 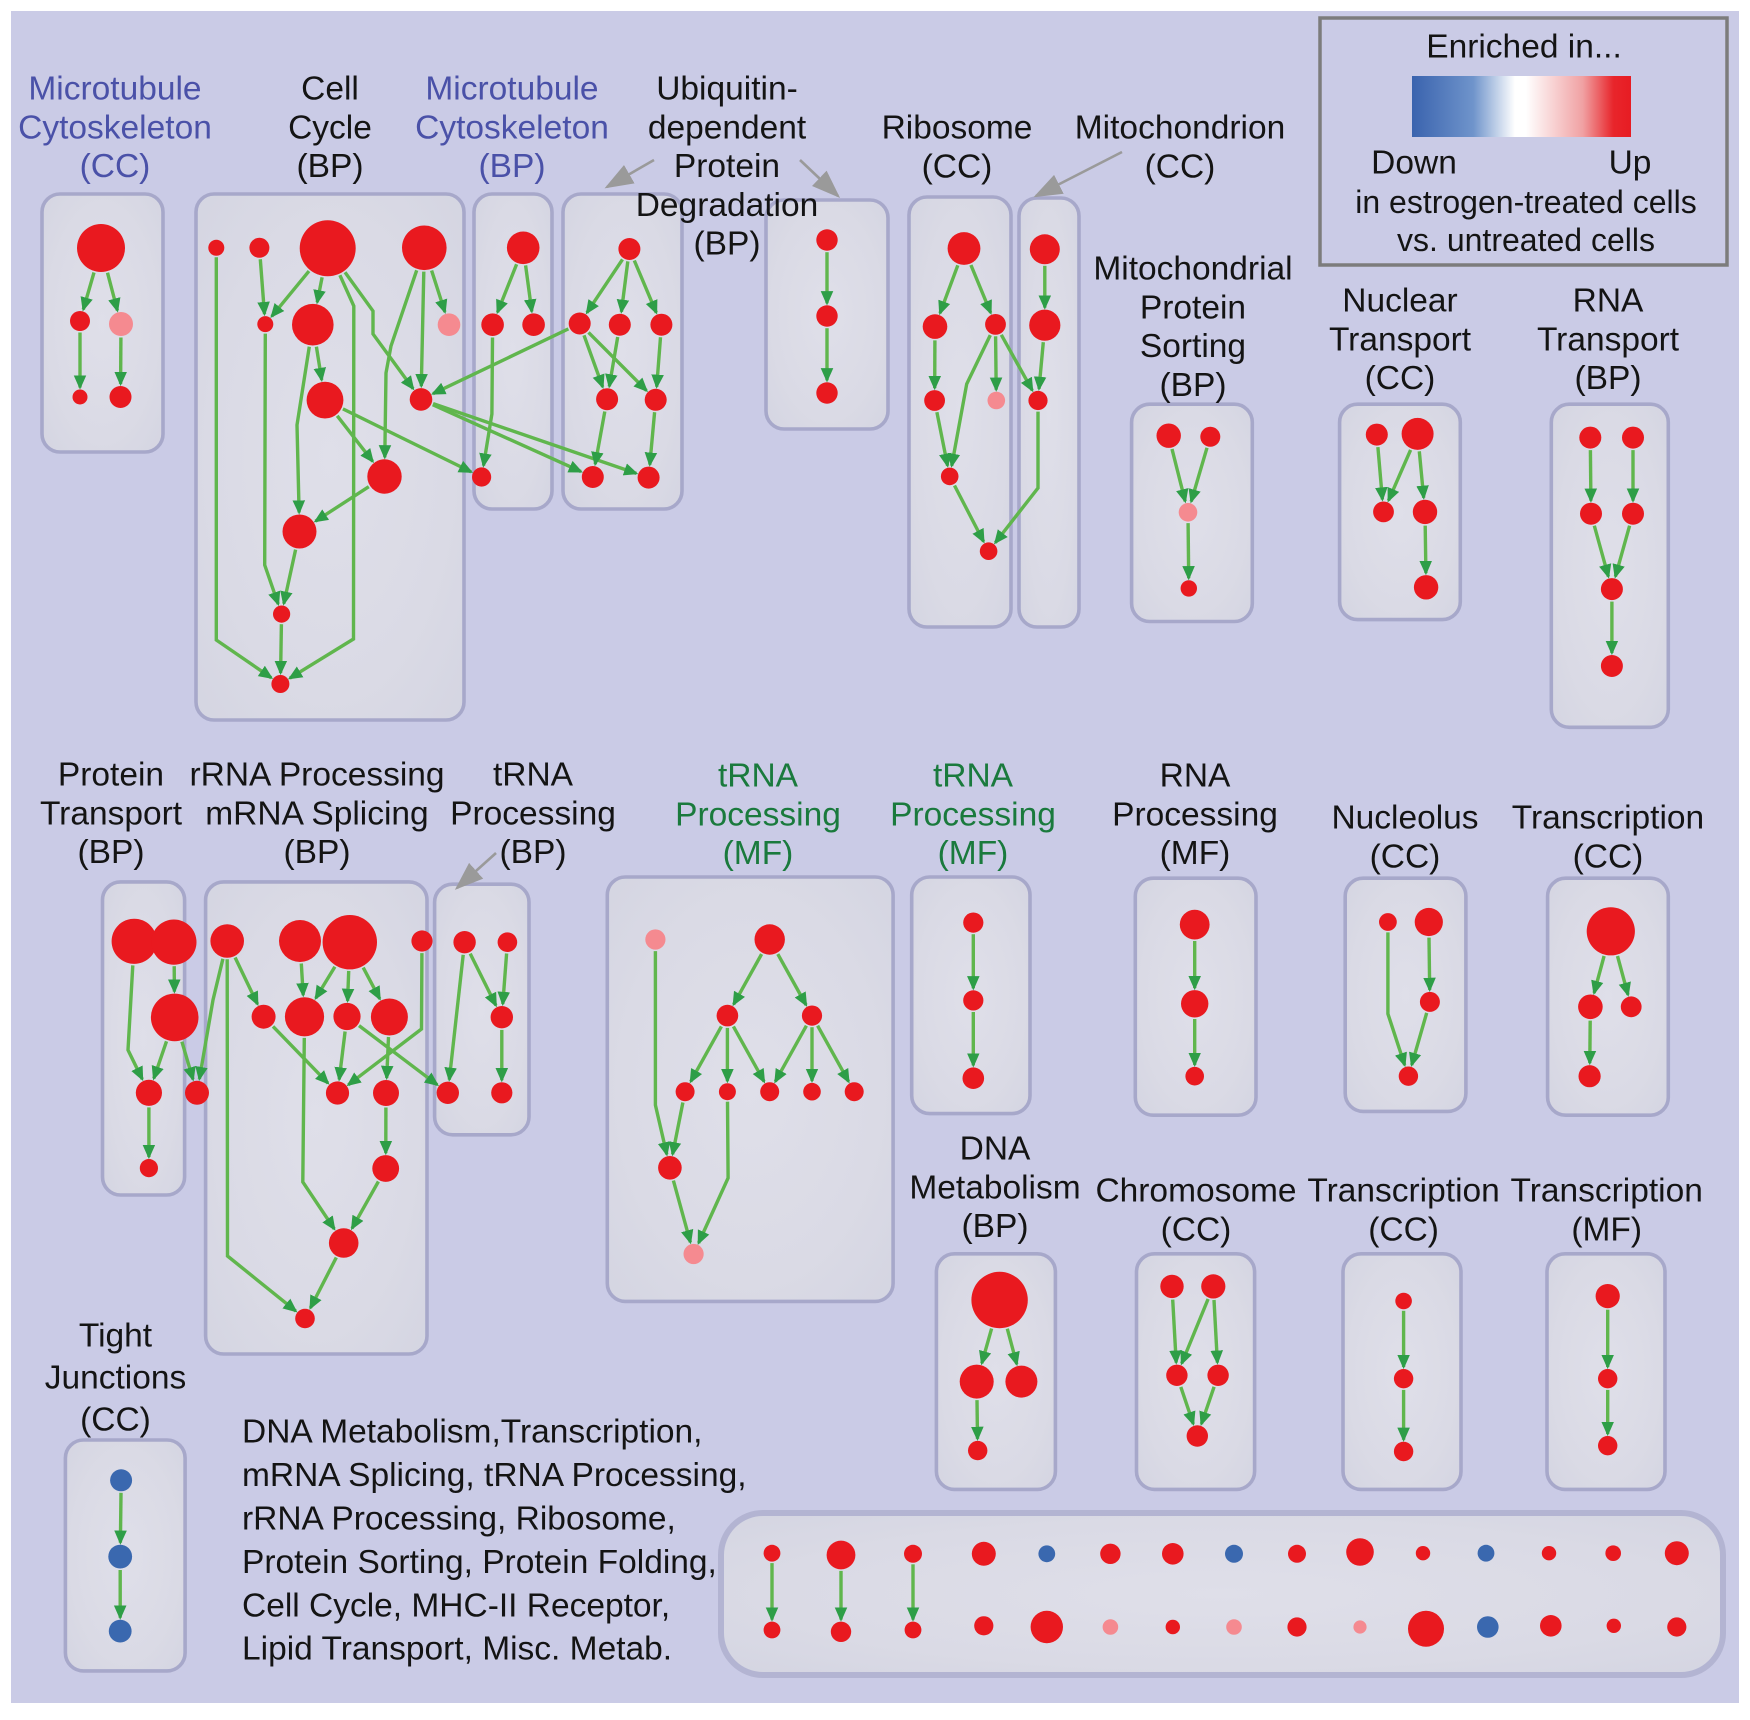 I want to click on svg-text:Nucleolus(CC): Nucleolus (CC), so click(x=1404, y=838).